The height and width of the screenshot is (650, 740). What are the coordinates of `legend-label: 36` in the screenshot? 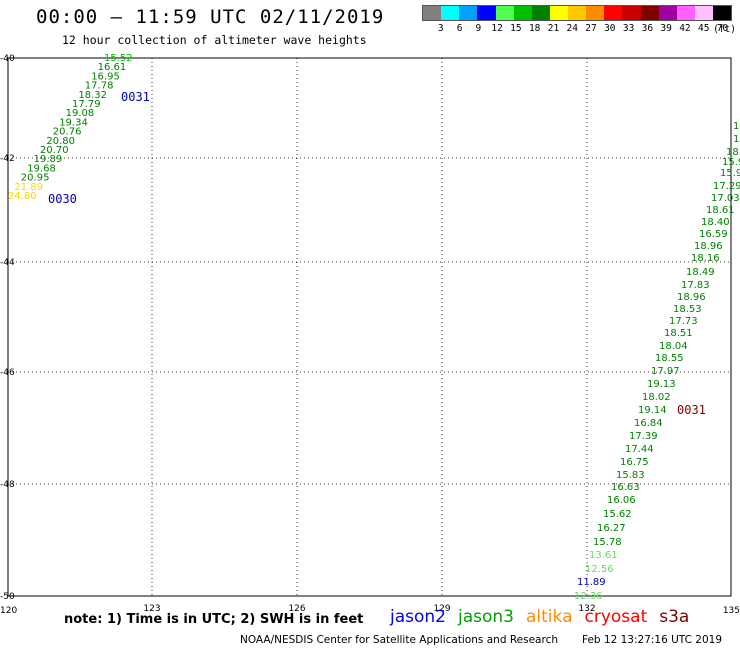 It's located at (647, 28).